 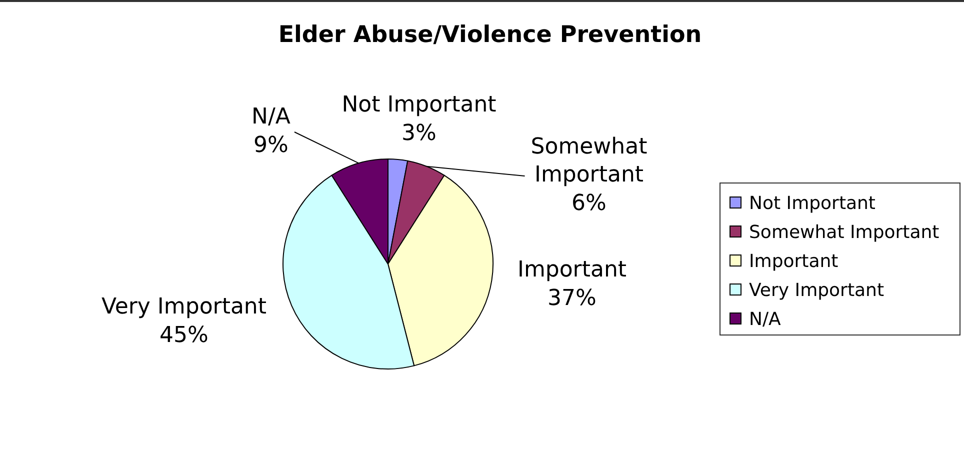 I want to click on legend-label: Important, so click(x=793, y=261).